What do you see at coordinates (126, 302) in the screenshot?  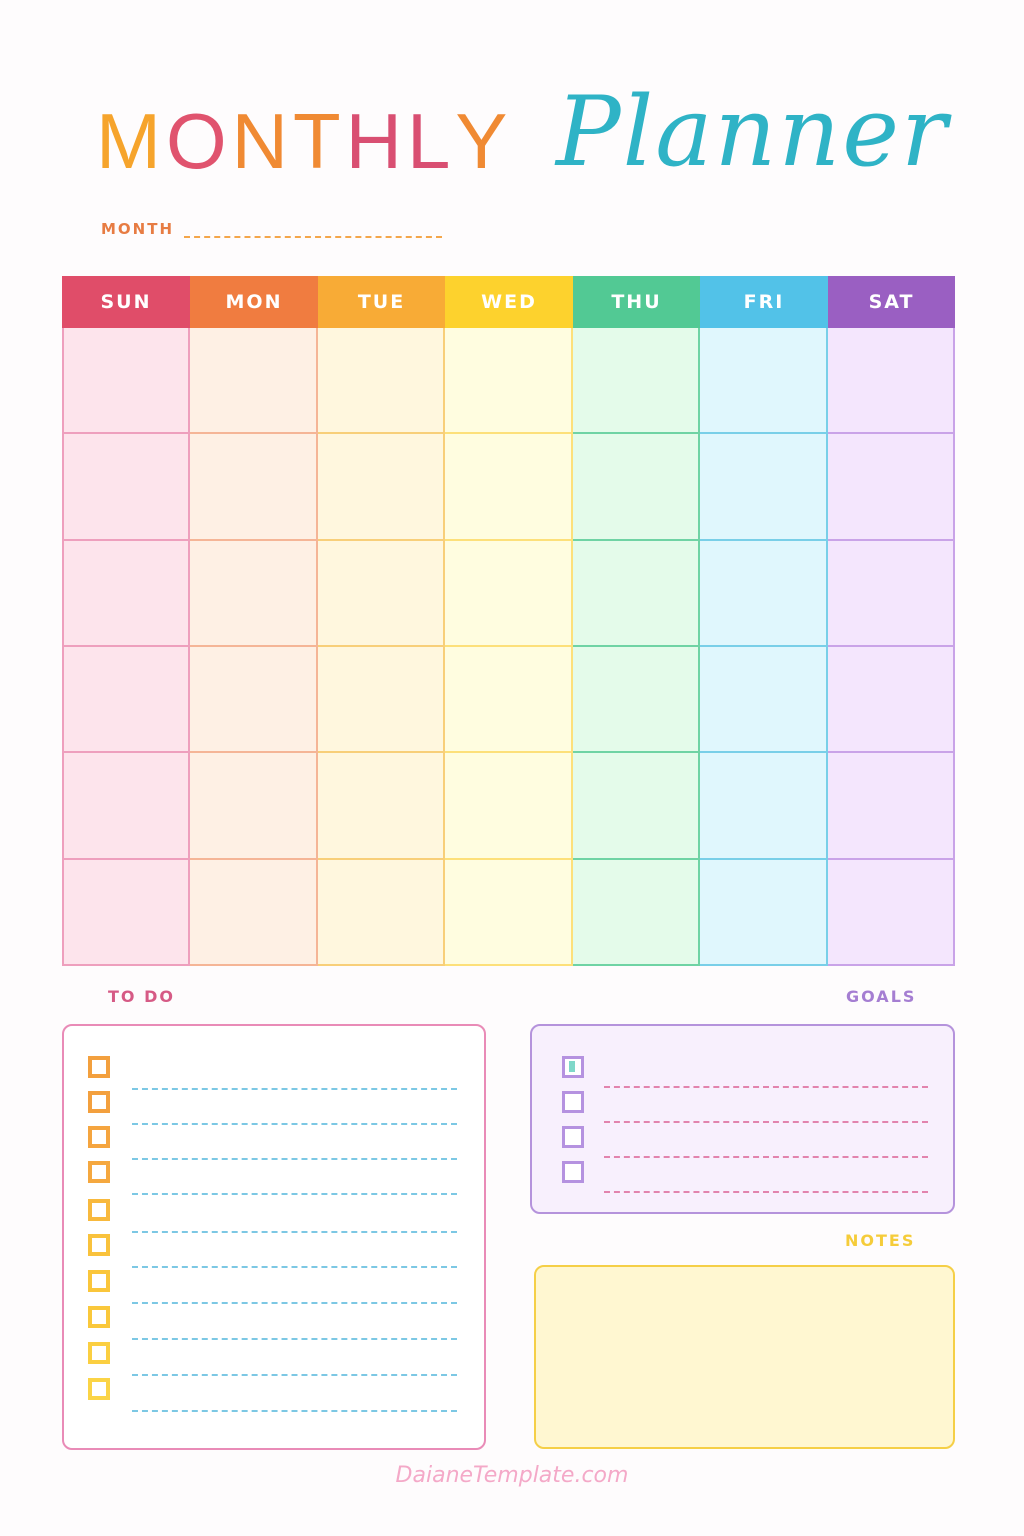 I see `day-header-sun: SUN` at bounding box center [126, 302].